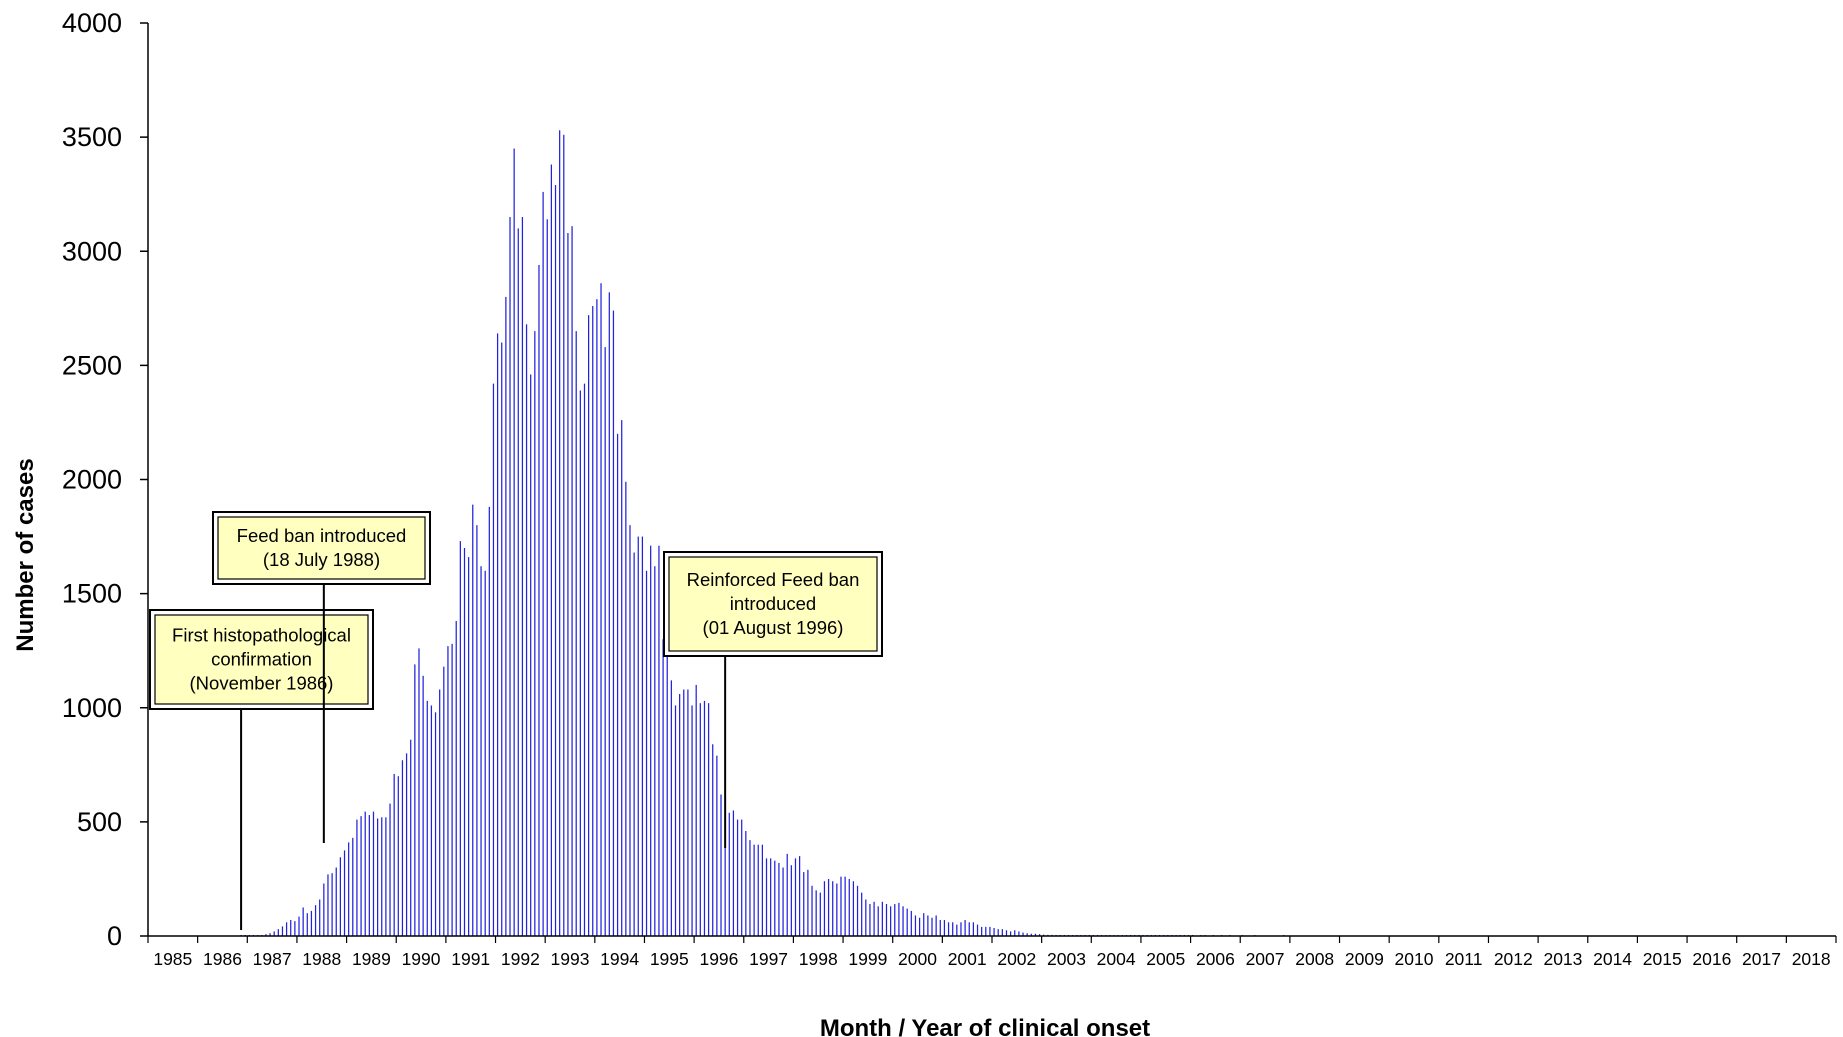  What do you see at coordinates (1364, 959) in the screenshot?
I see `x-tick-label: 2009` at bounding box center [1364, 959].